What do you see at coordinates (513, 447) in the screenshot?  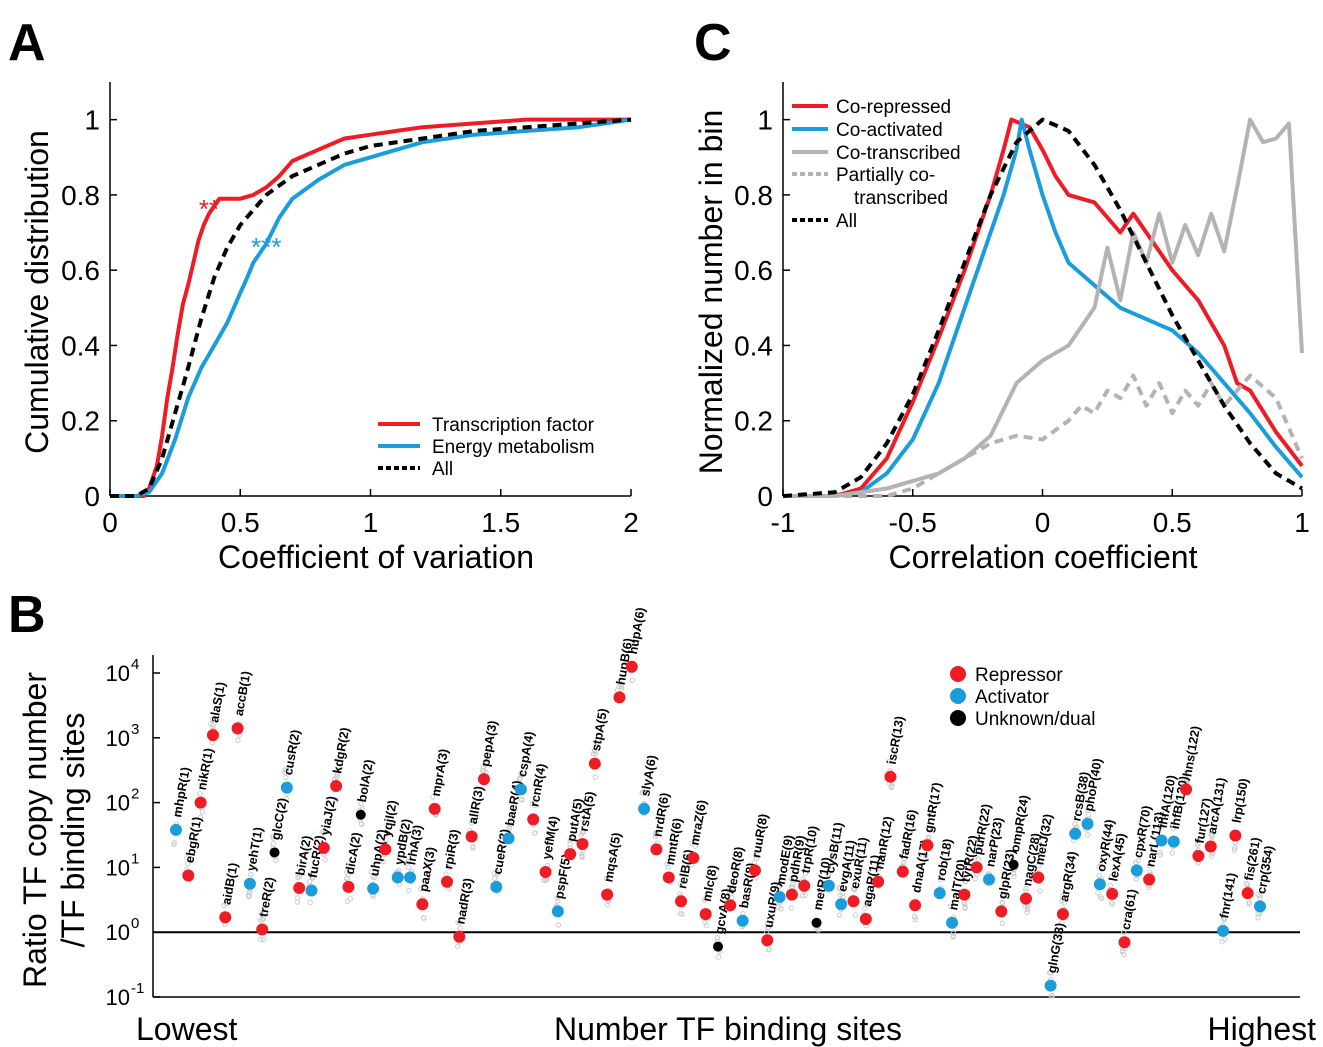 I see `legend-label: Energy metabolism` at bounding box center [513, 447].